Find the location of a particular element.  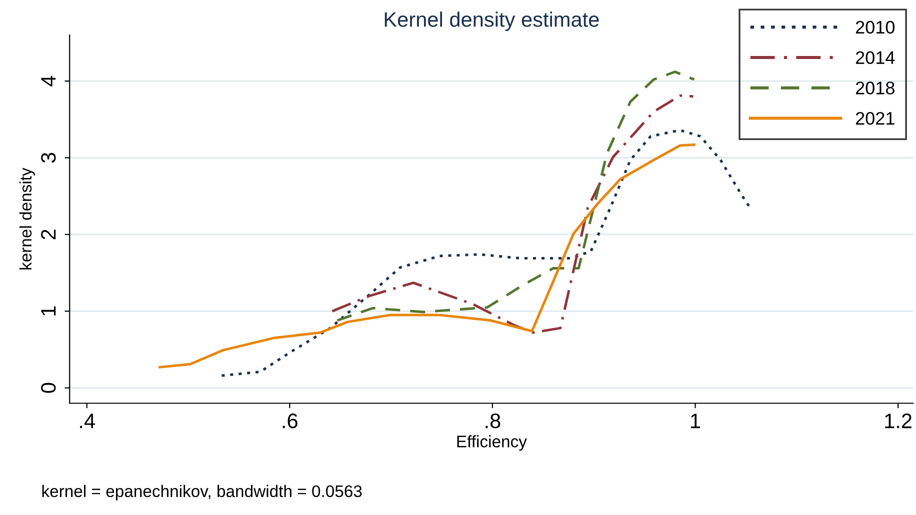

y-tick-label: 2 is located at coordinates (48, 235).